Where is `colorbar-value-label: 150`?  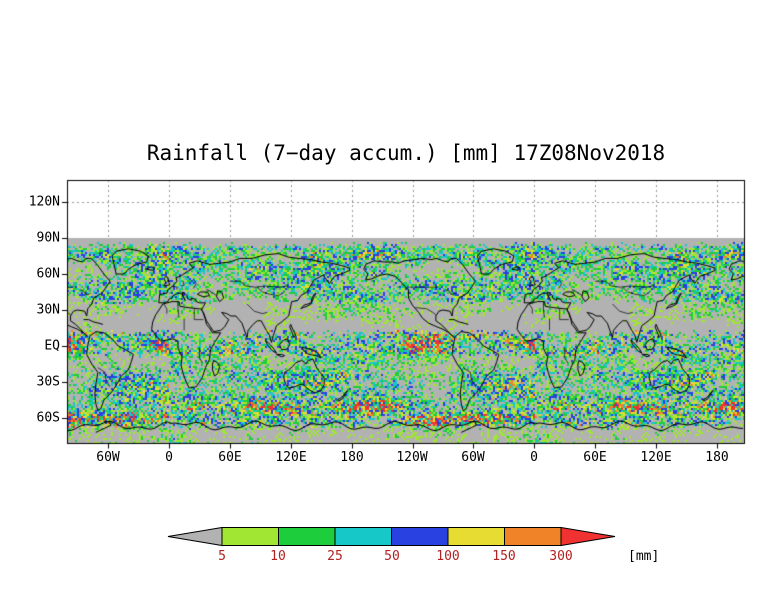 colorbar-value-label: 150 is located at coordinates (504, 556).